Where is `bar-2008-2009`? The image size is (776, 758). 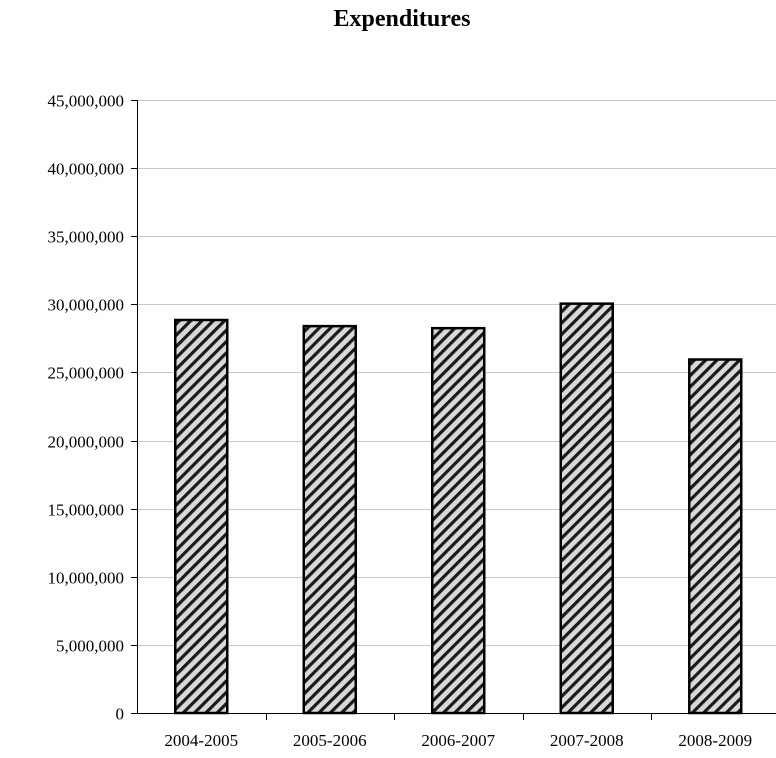
bar-2008-2009 is located at coordinates (715, 536).